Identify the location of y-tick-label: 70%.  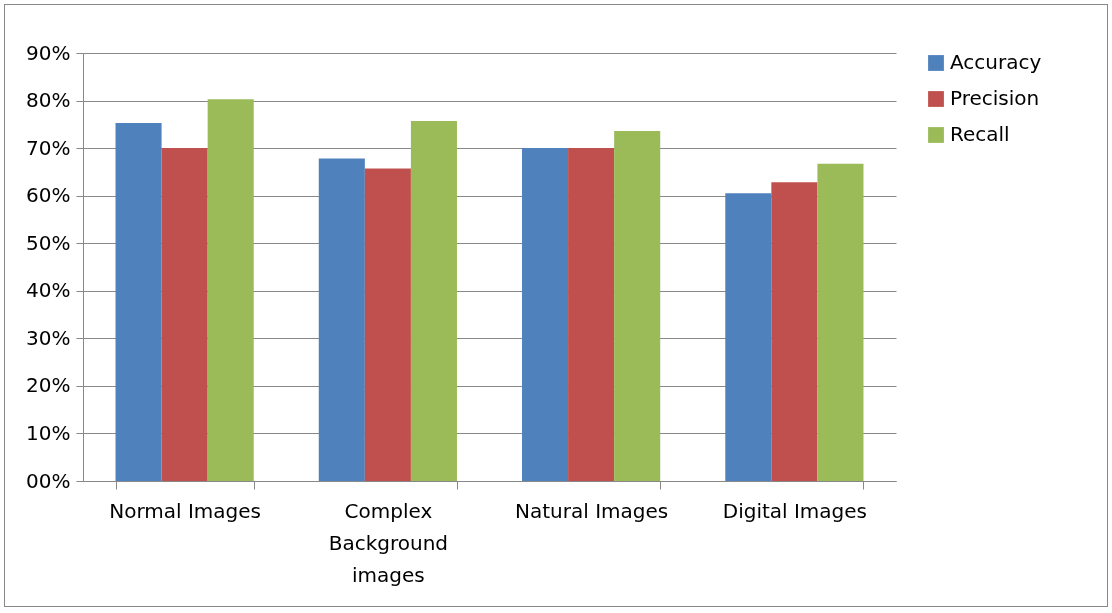
(48, 147).